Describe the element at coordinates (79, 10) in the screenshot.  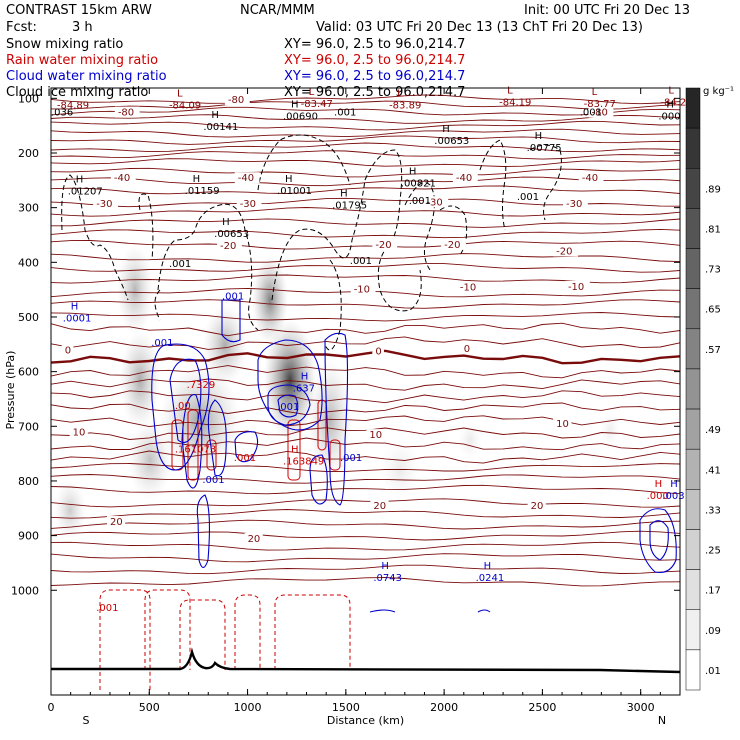
I see `model-title: CONTRAST 15km ARW` at that location.